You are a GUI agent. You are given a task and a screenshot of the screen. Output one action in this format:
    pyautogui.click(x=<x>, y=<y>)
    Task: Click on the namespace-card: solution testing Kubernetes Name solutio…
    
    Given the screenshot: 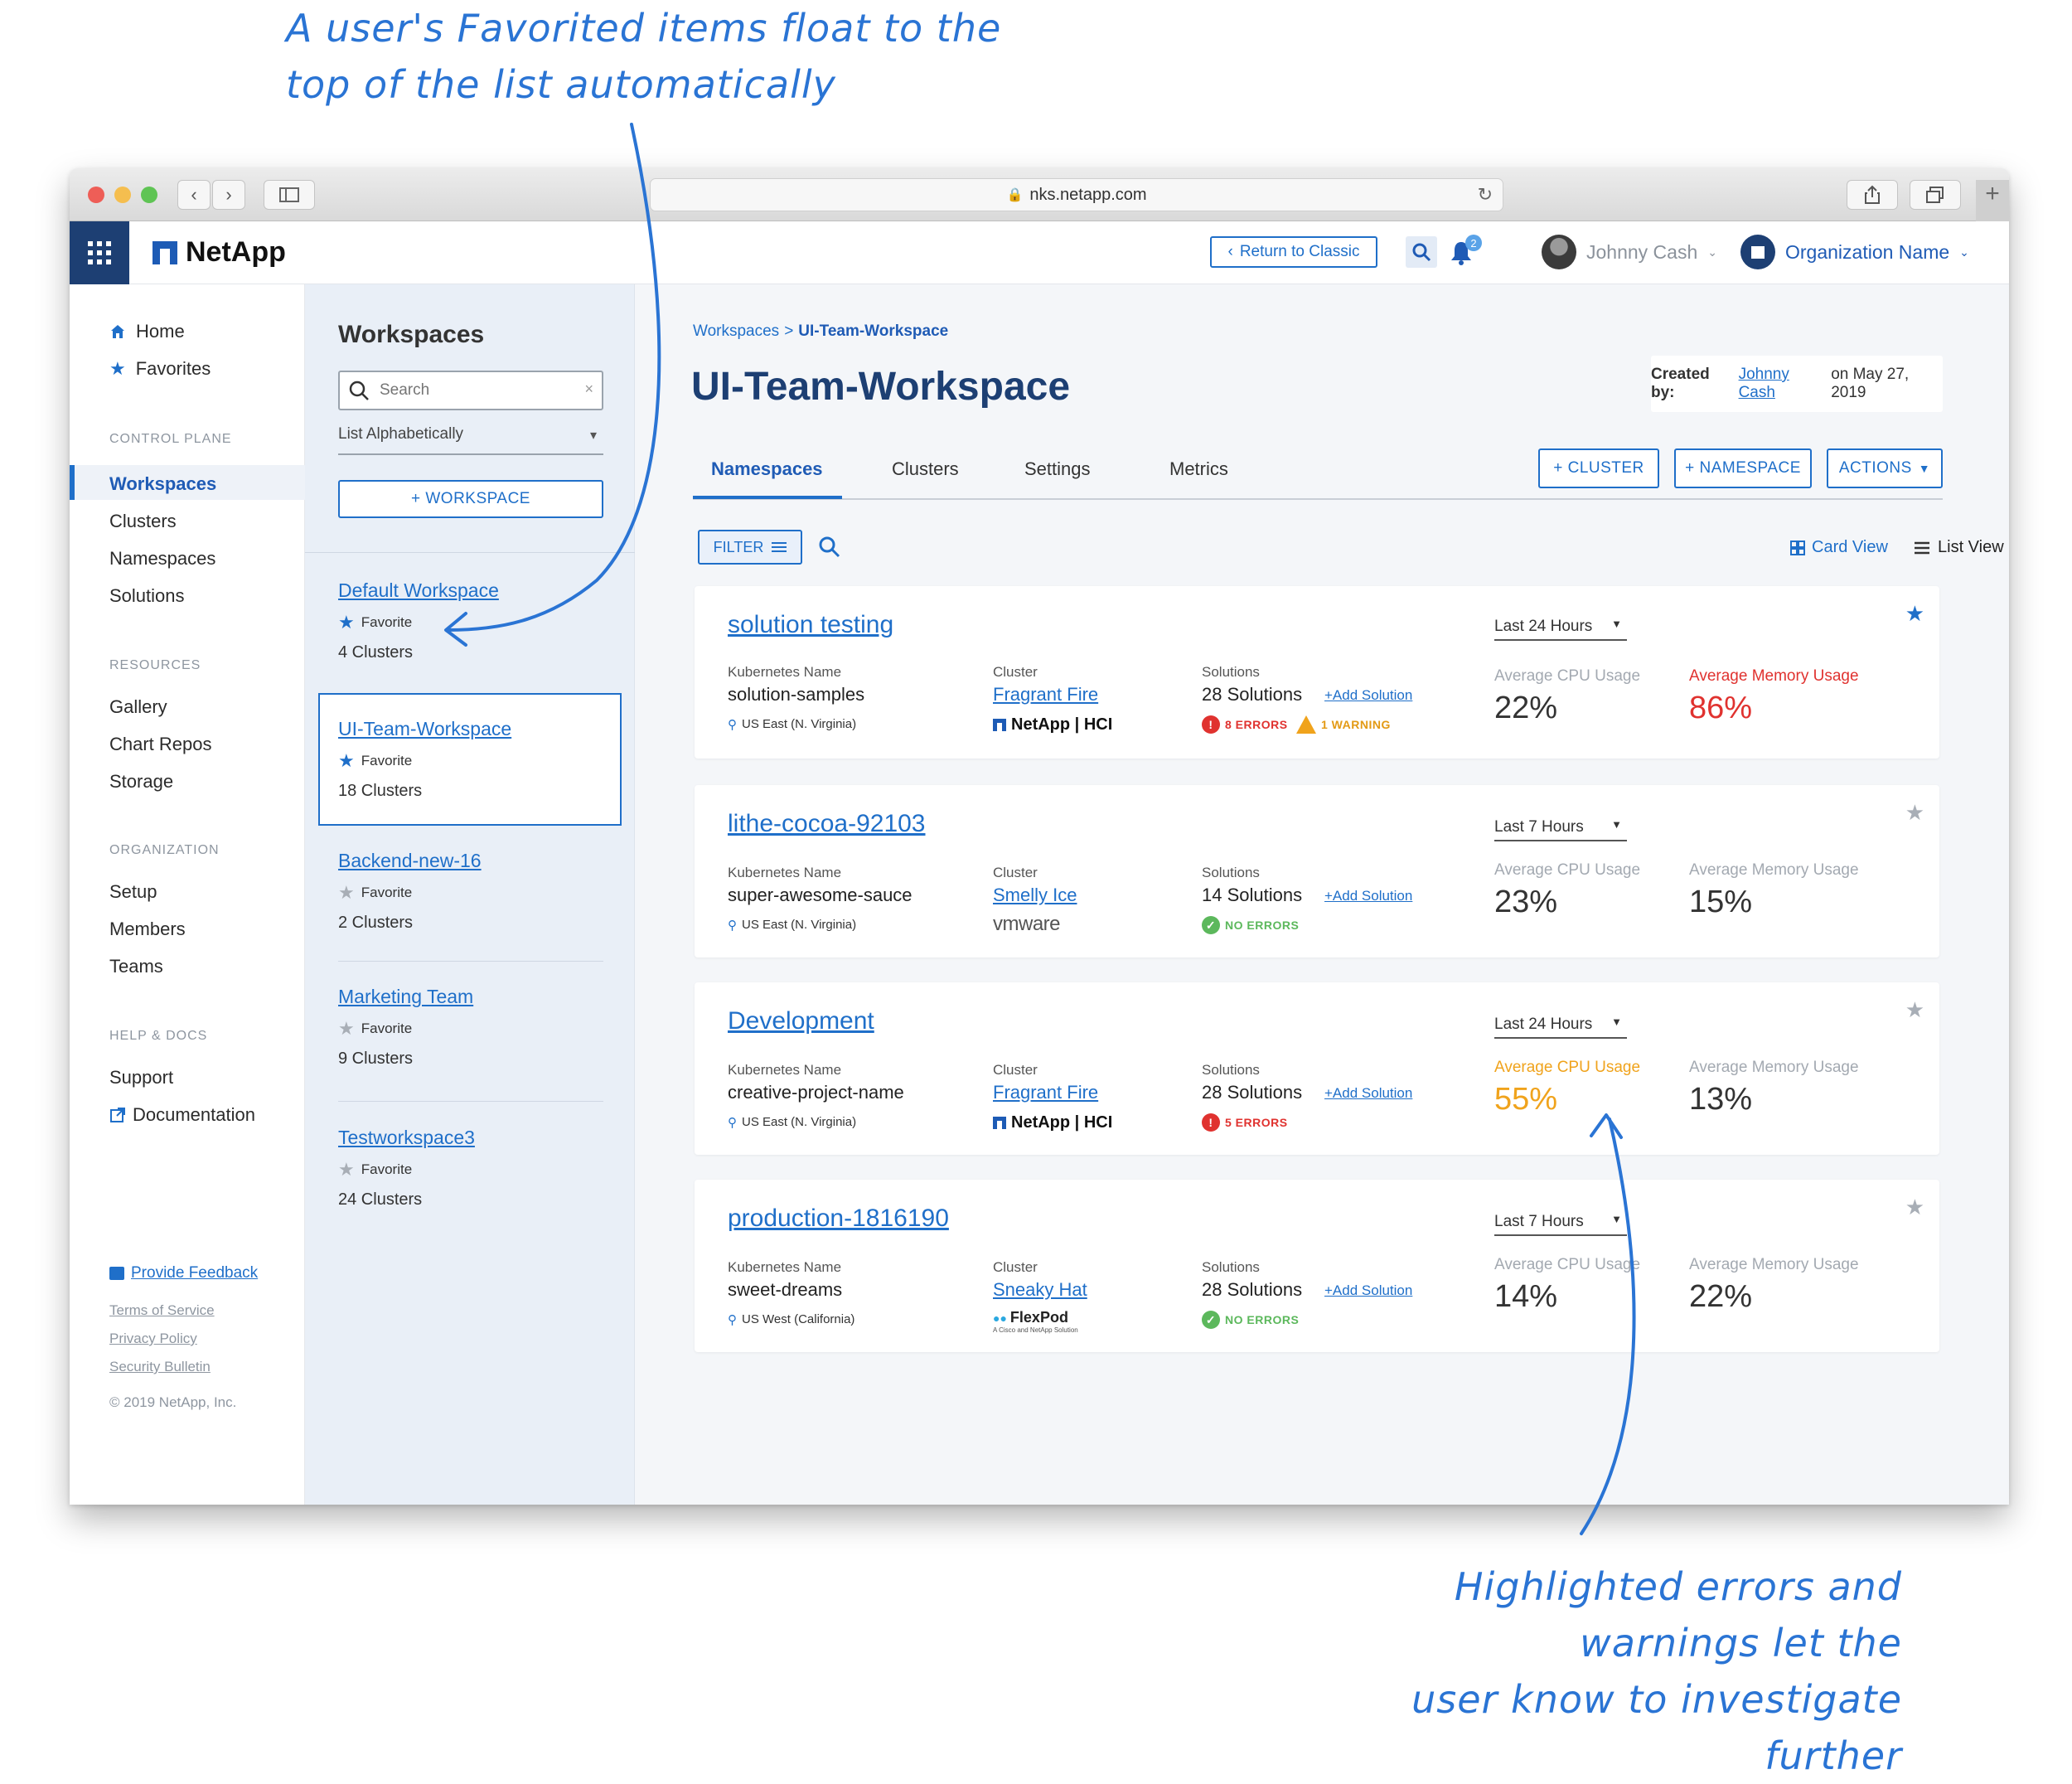 What is the action you would take?
    pyautogui.click(x=1317, y=672)
    